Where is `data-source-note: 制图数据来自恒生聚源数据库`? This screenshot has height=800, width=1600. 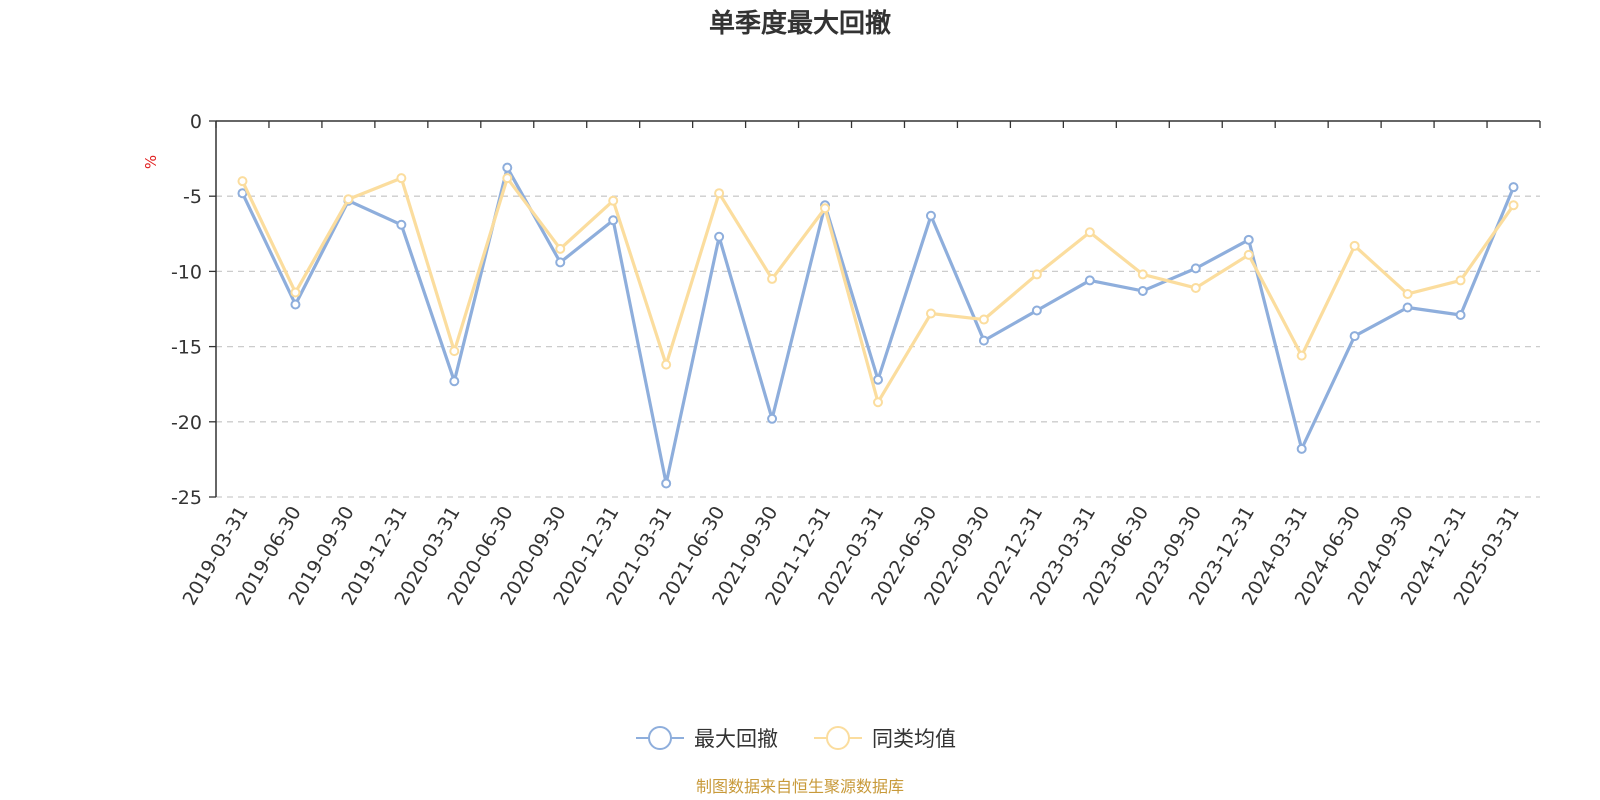
data-source-note: 制图数据来自恒生聚源数据库 is located at coordinates (800, 786).